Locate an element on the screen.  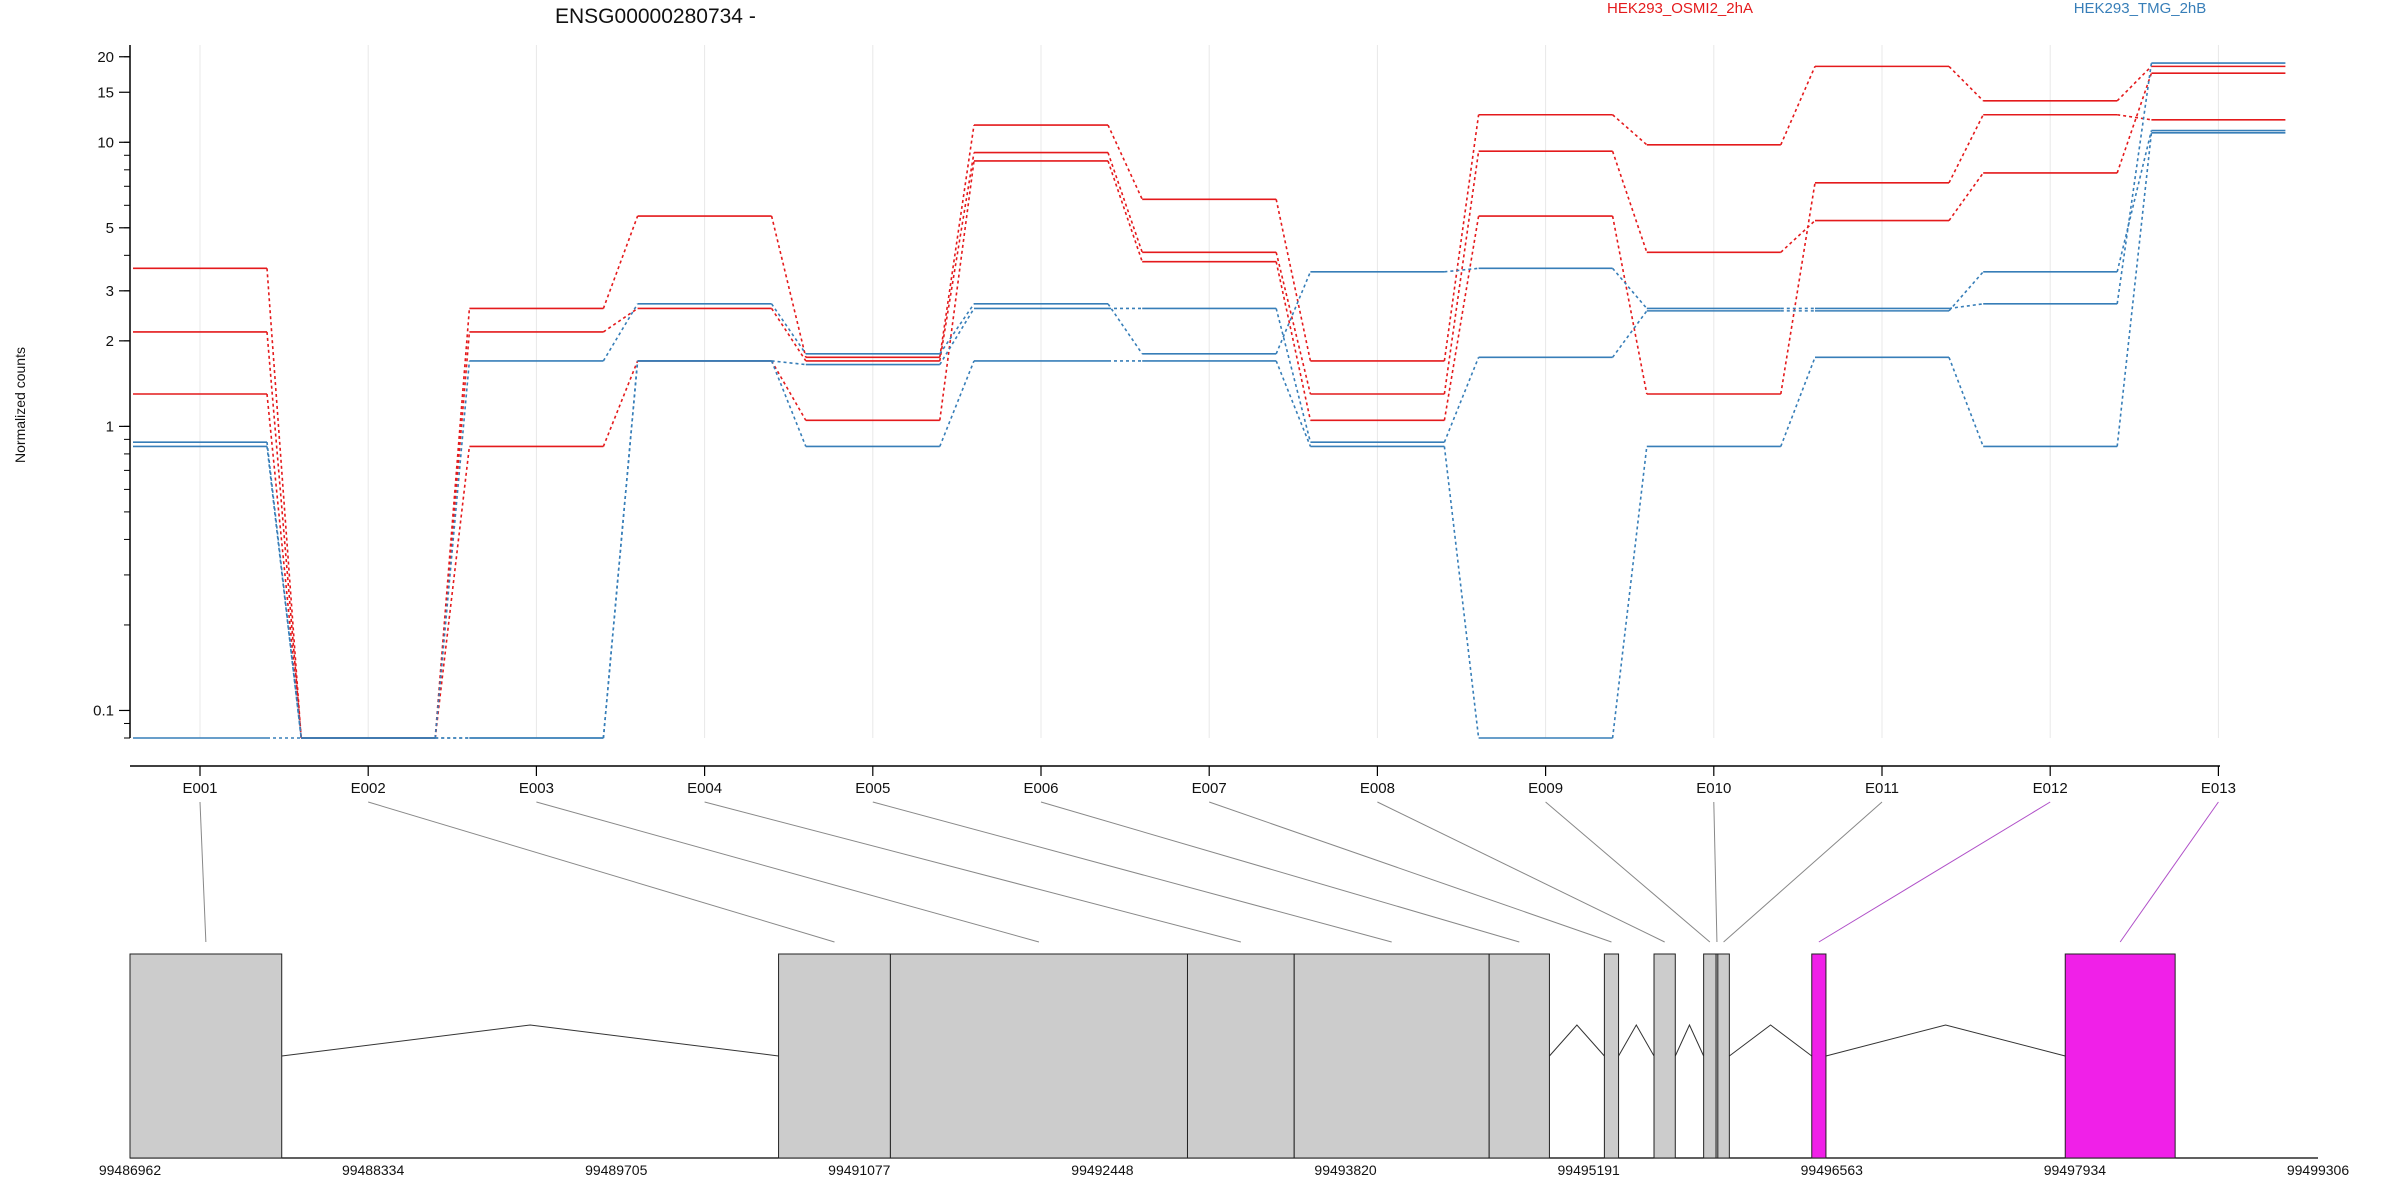
legend-item-osmi2: HEK293_OSMI2_2hA is located at coordinates (1680, 8).